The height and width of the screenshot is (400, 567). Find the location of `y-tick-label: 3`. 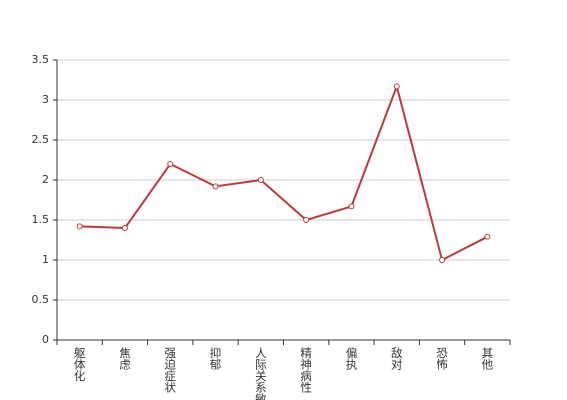

y-tick-label: 3 is located at coordinates (45, 99).